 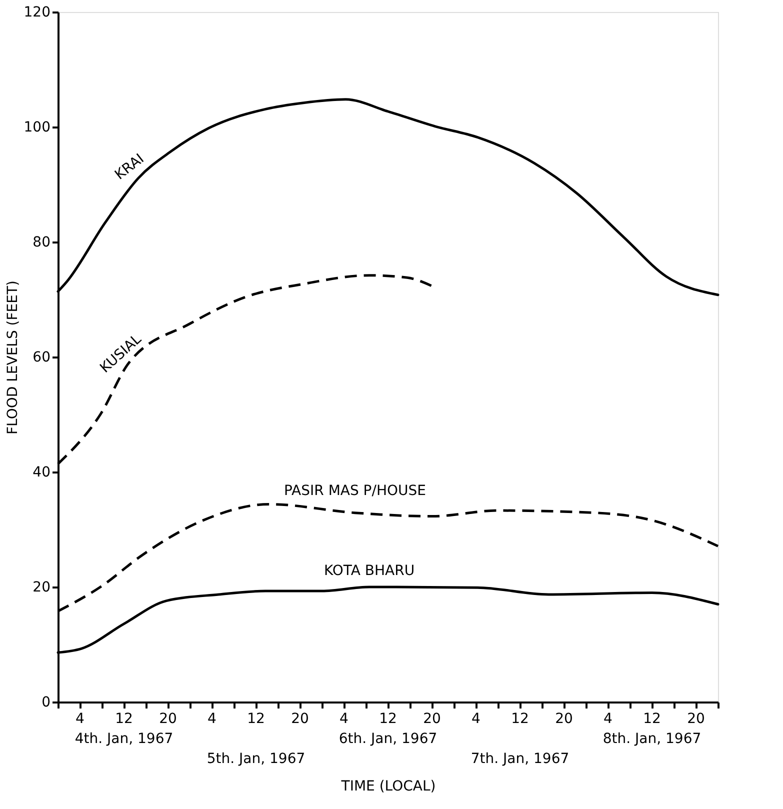 I want to click on text: 4th. Jan, 1967, so click(x=124, y=739).